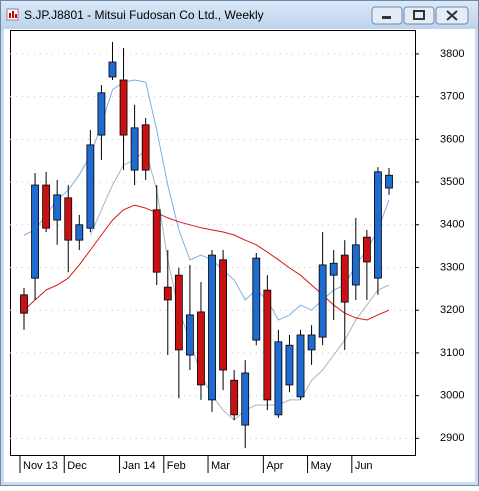 This screenshot has width=479, height=491. I want to click on y-tick-label: 3200, so click(452, 310).